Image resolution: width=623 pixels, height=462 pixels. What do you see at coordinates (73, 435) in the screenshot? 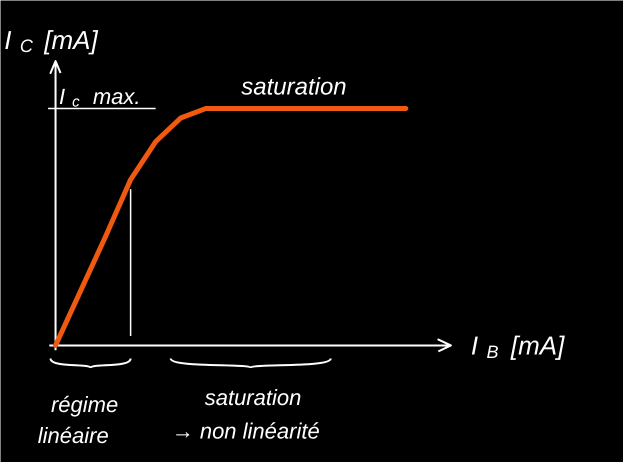
I see `text: linéaire` at bounding box center [73, 435].